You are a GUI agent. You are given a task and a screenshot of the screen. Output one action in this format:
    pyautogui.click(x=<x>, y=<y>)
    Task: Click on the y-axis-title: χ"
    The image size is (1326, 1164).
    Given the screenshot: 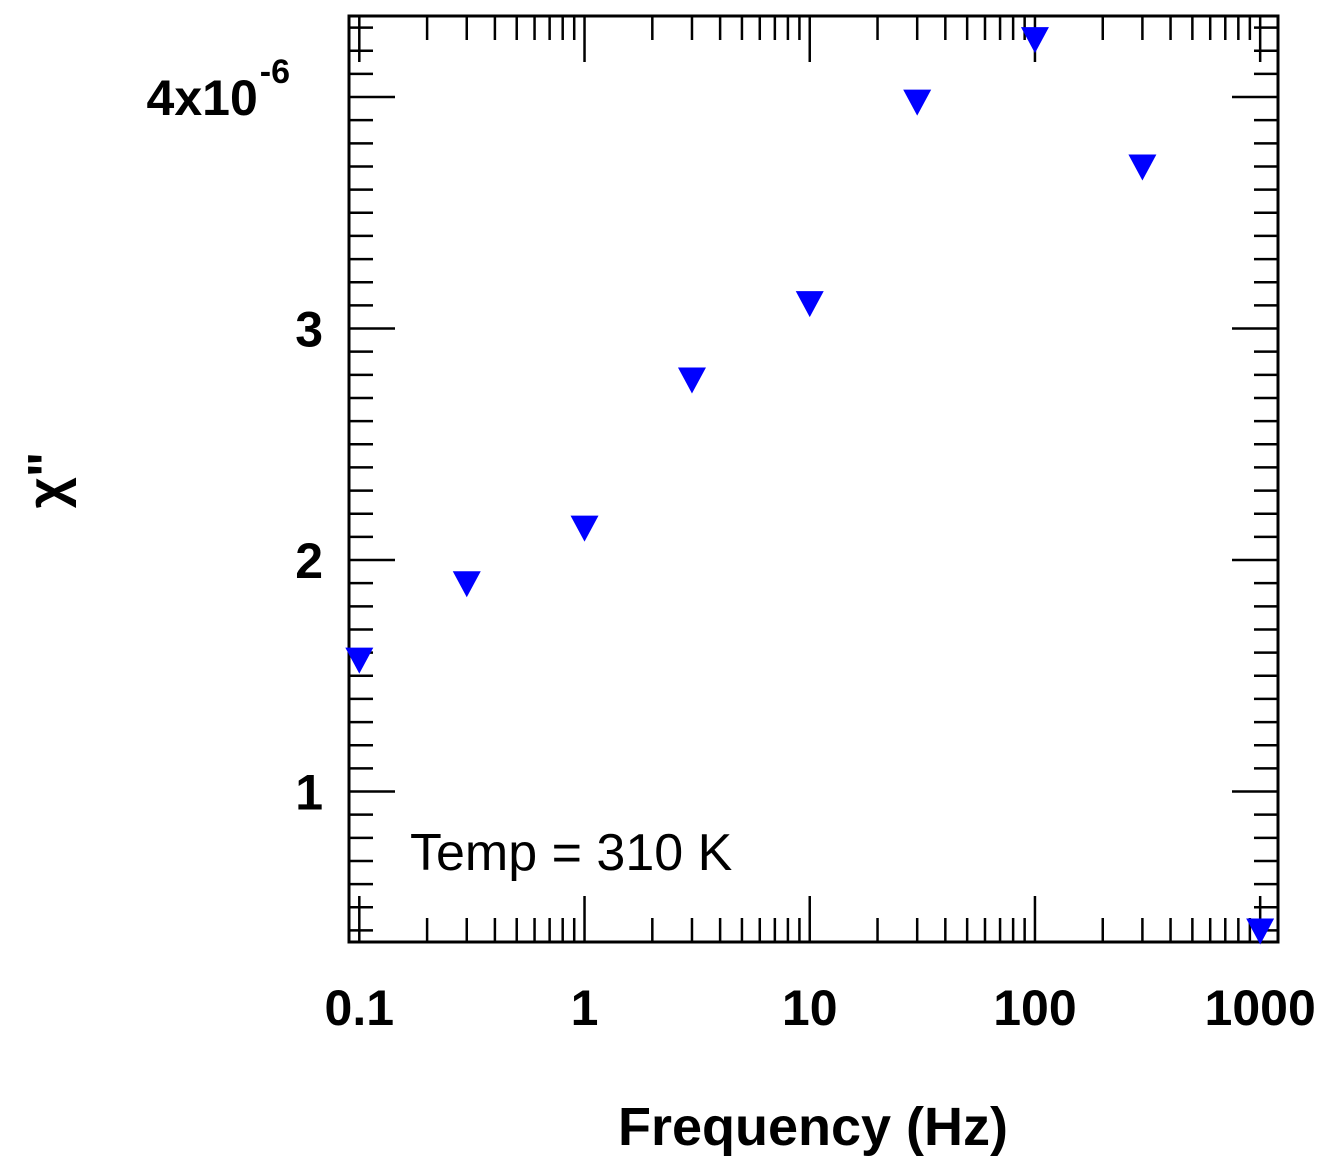 What is the action you would take?
    pyautogui.click(x=47, y=480)
    